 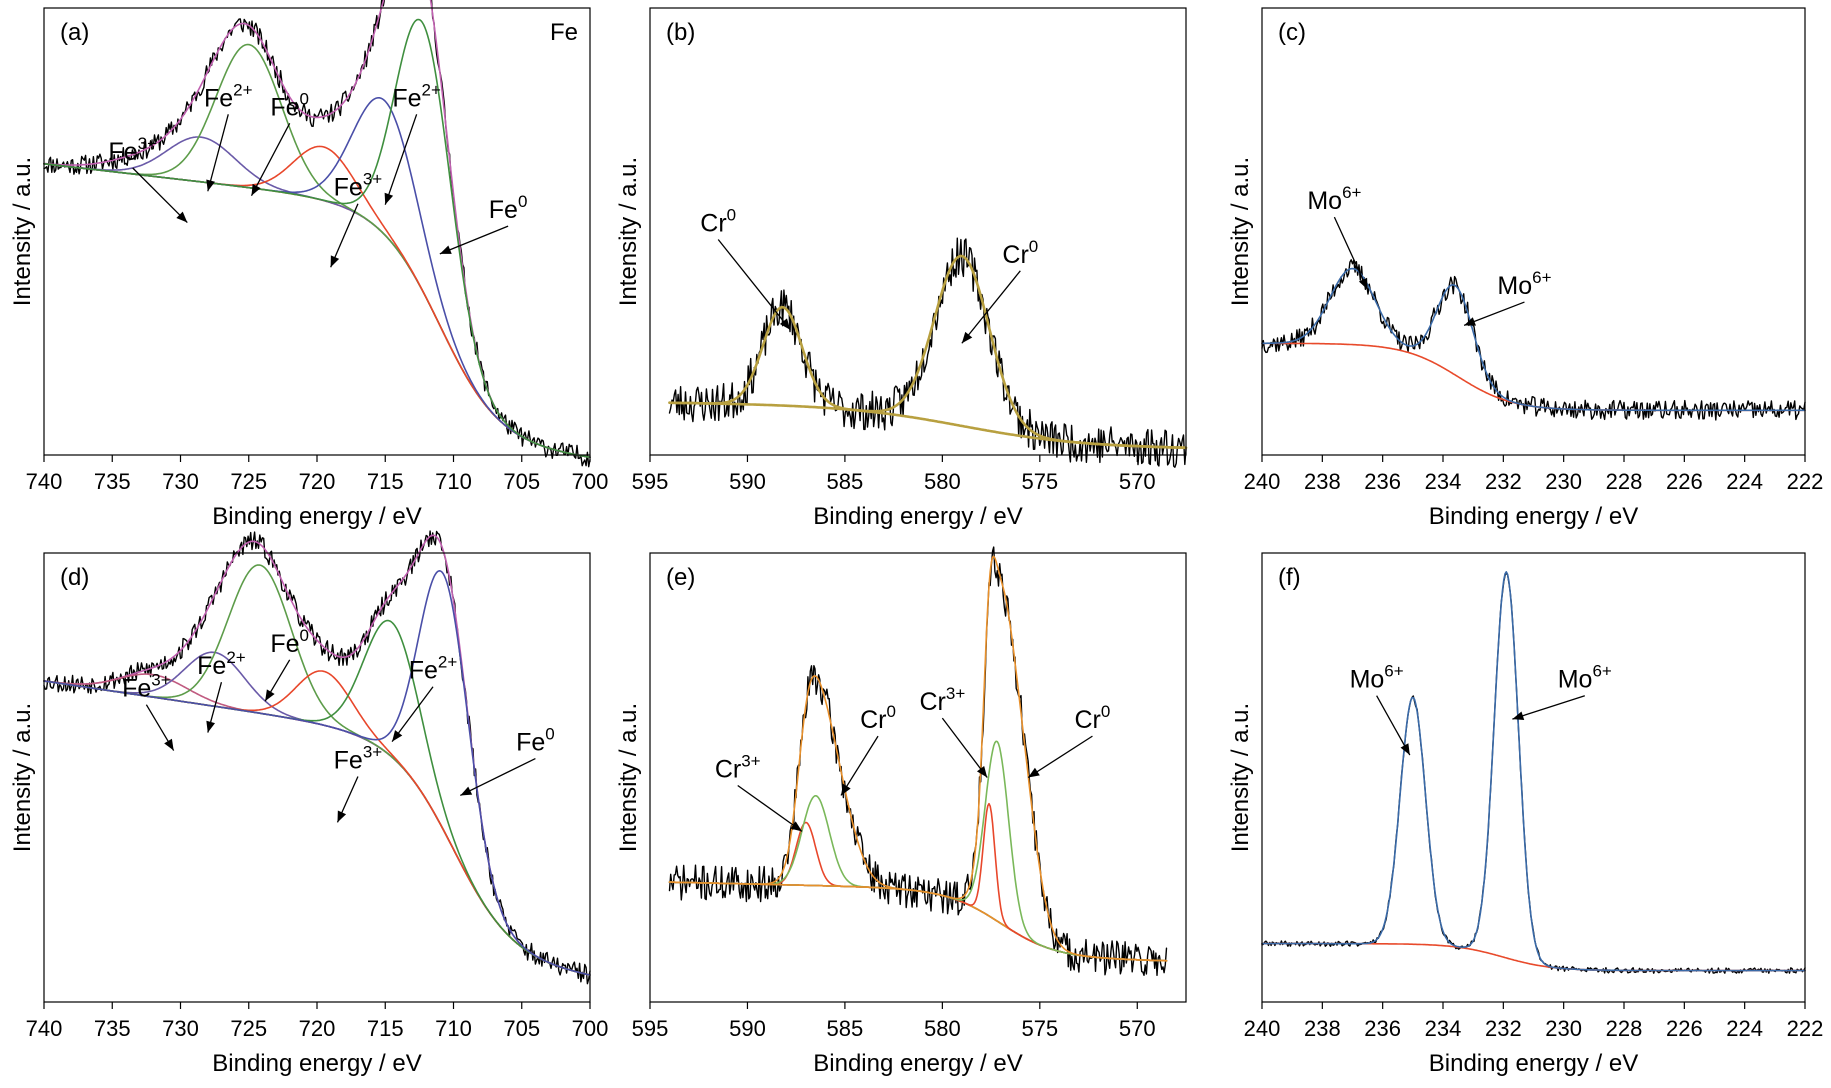 I want to click on x-tick-label: 585, so click(x=845, y=481).